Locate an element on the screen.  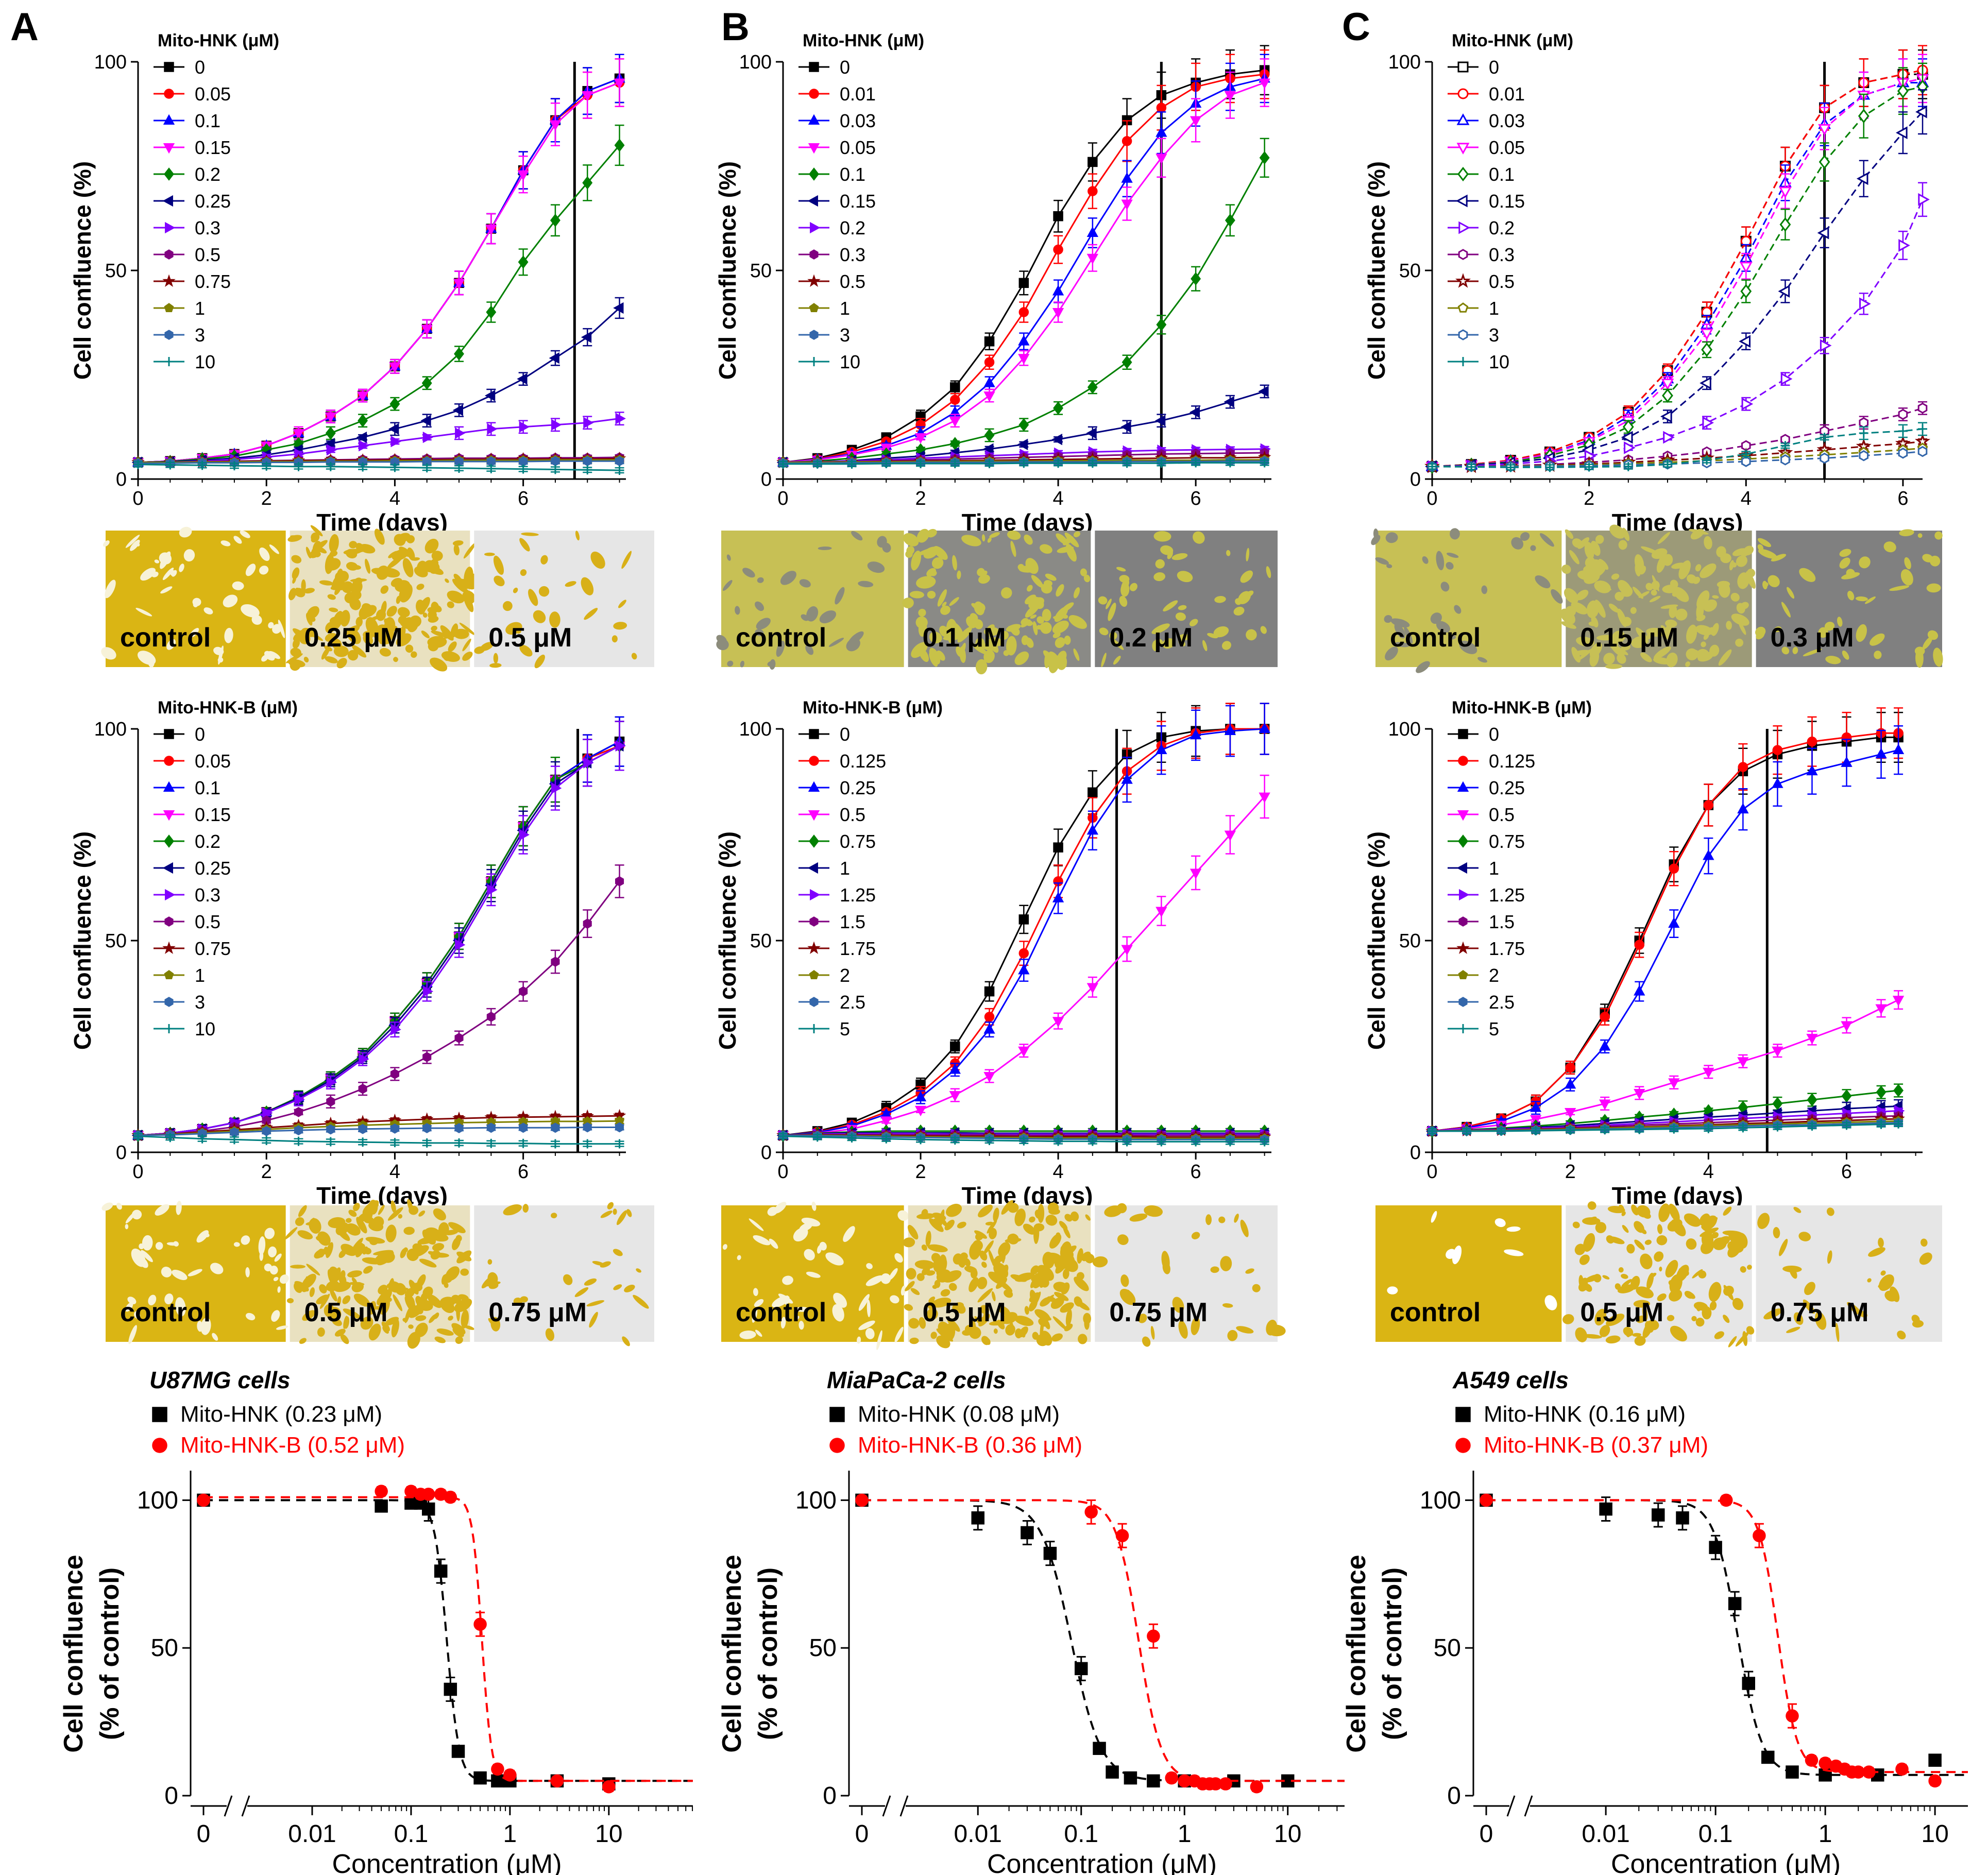
x-tick-label: 4 is located at coordinates (395, 1172).